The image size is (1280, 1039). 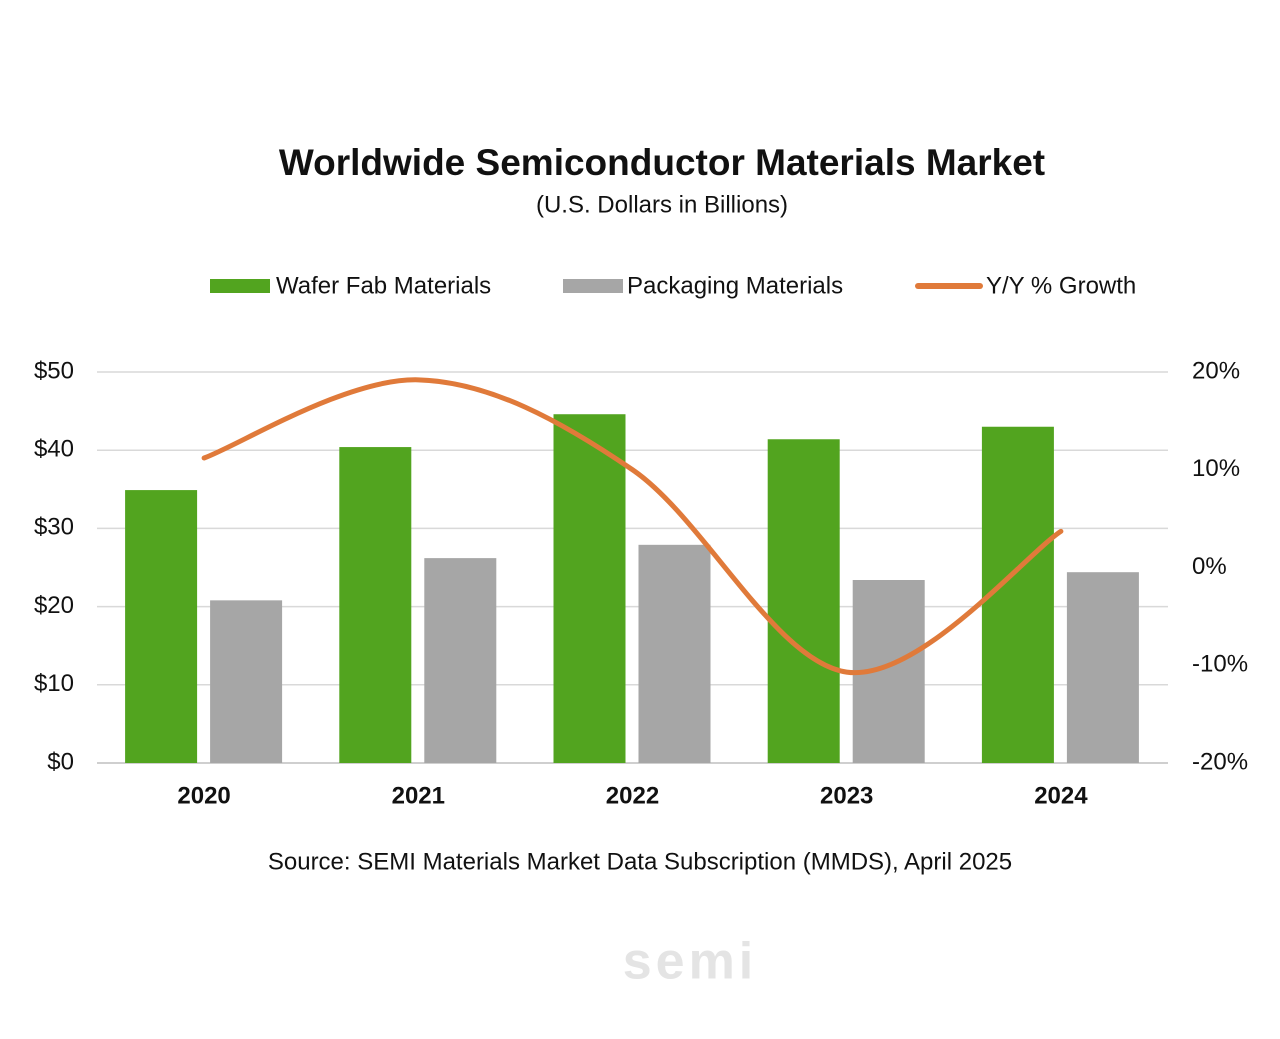 What do you see at coordinates (54, 370) in the screenshot?
I see `y-tick-label: $50` at bounding box center [54, 370].